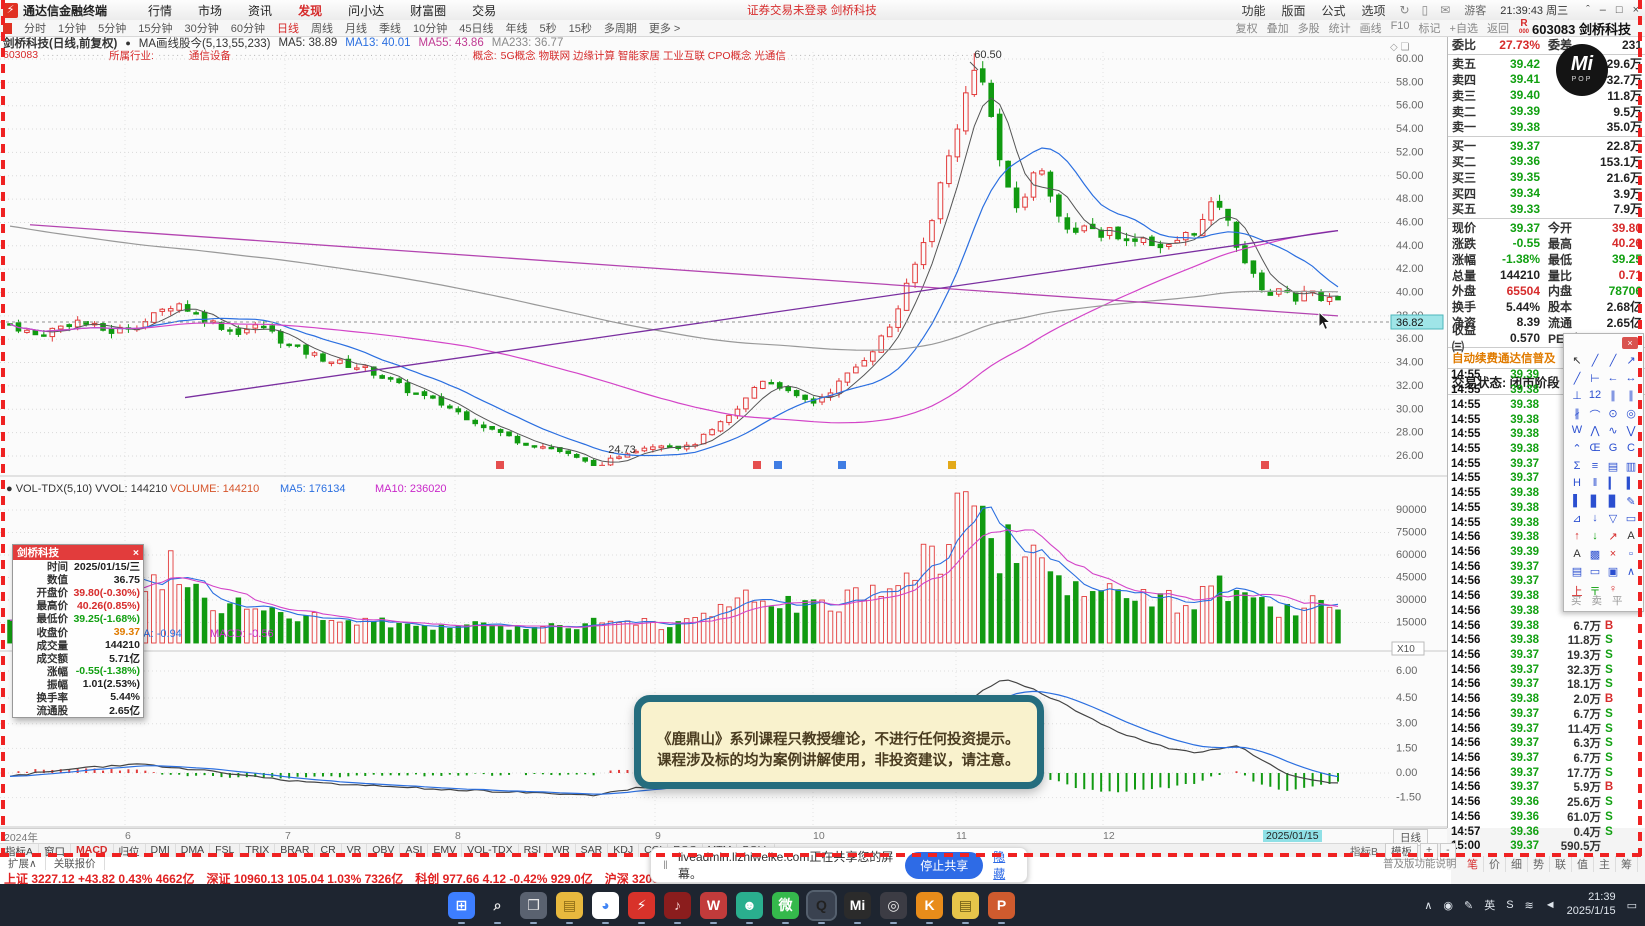 The height and width of the screenshot is (926, 1645). I want to click on drawing-tool-icon: ↖, so click(1577, 361).